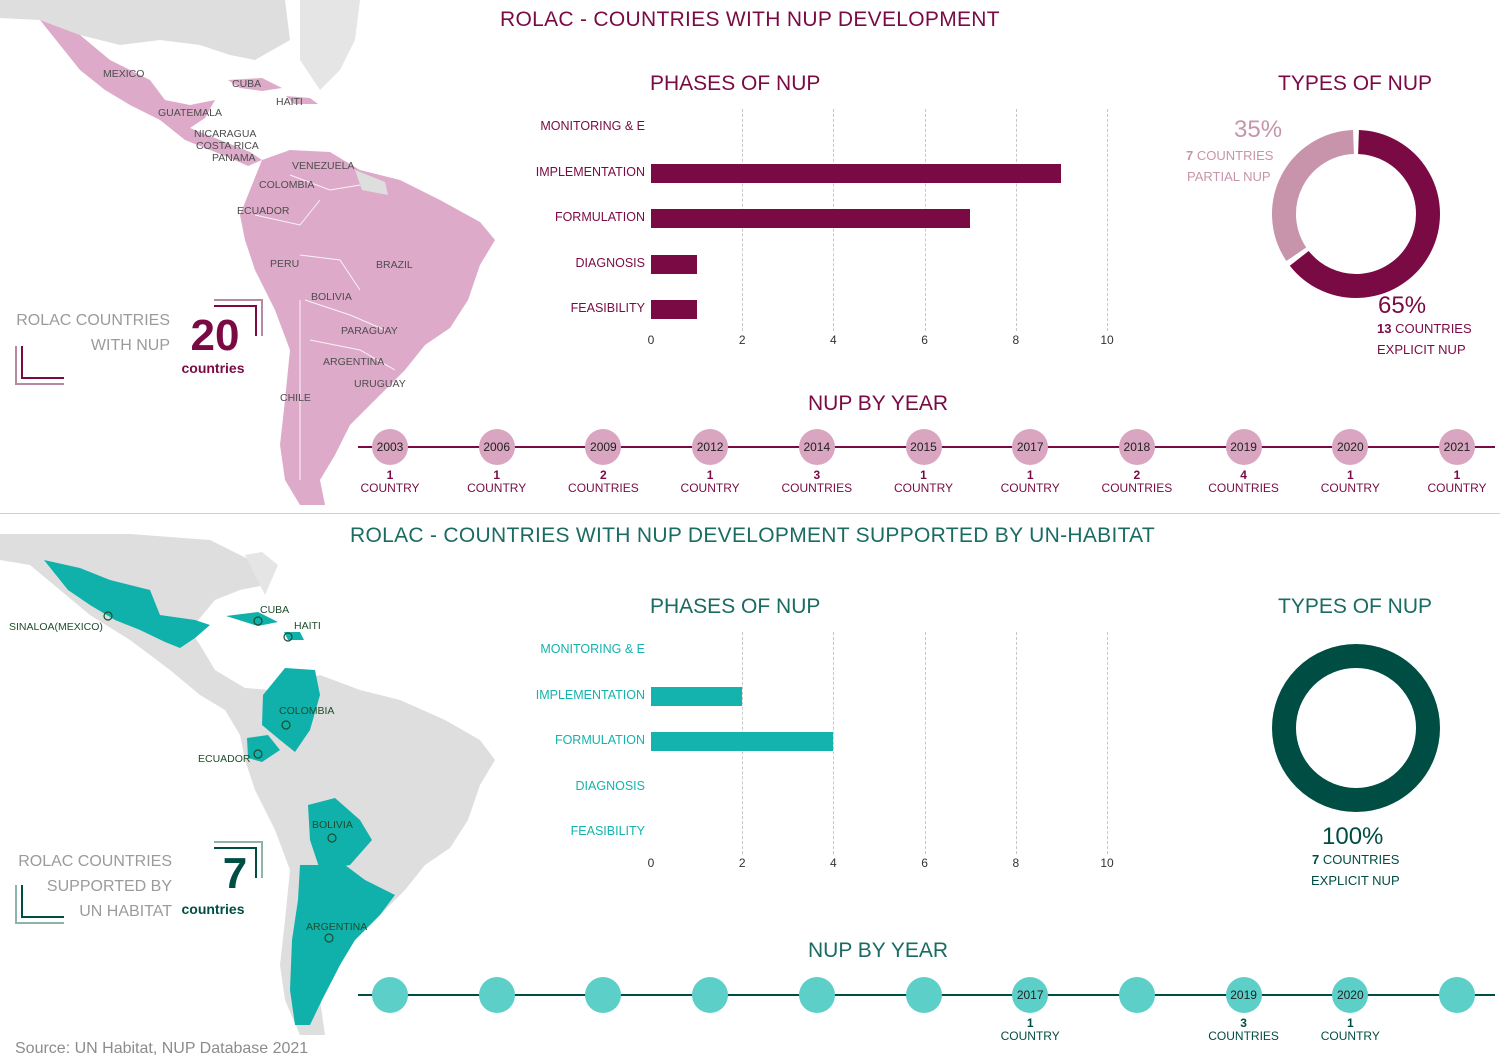 The image size is (1500, 1060). I want to click on top-year-title: NUP BY YEAR, so click(878, 403).